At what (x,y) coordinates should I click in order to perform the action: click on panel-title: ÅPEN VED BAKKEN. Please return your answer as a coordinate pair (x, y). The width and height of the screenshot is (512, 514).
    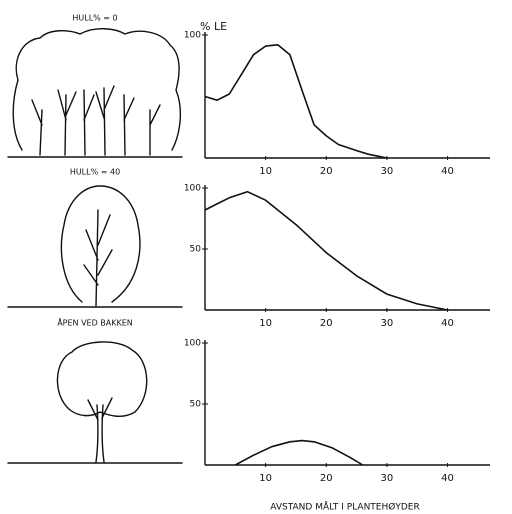
    Looking at the image, I should click on (95, 322).